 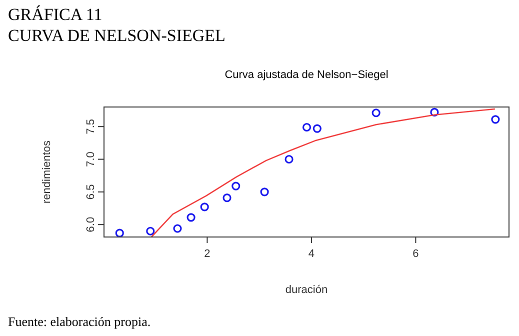 I want to click on chart-title: GRÁFICA 11 CURVA DE NELSON-SIEGEL, so click(x=117, y=25).